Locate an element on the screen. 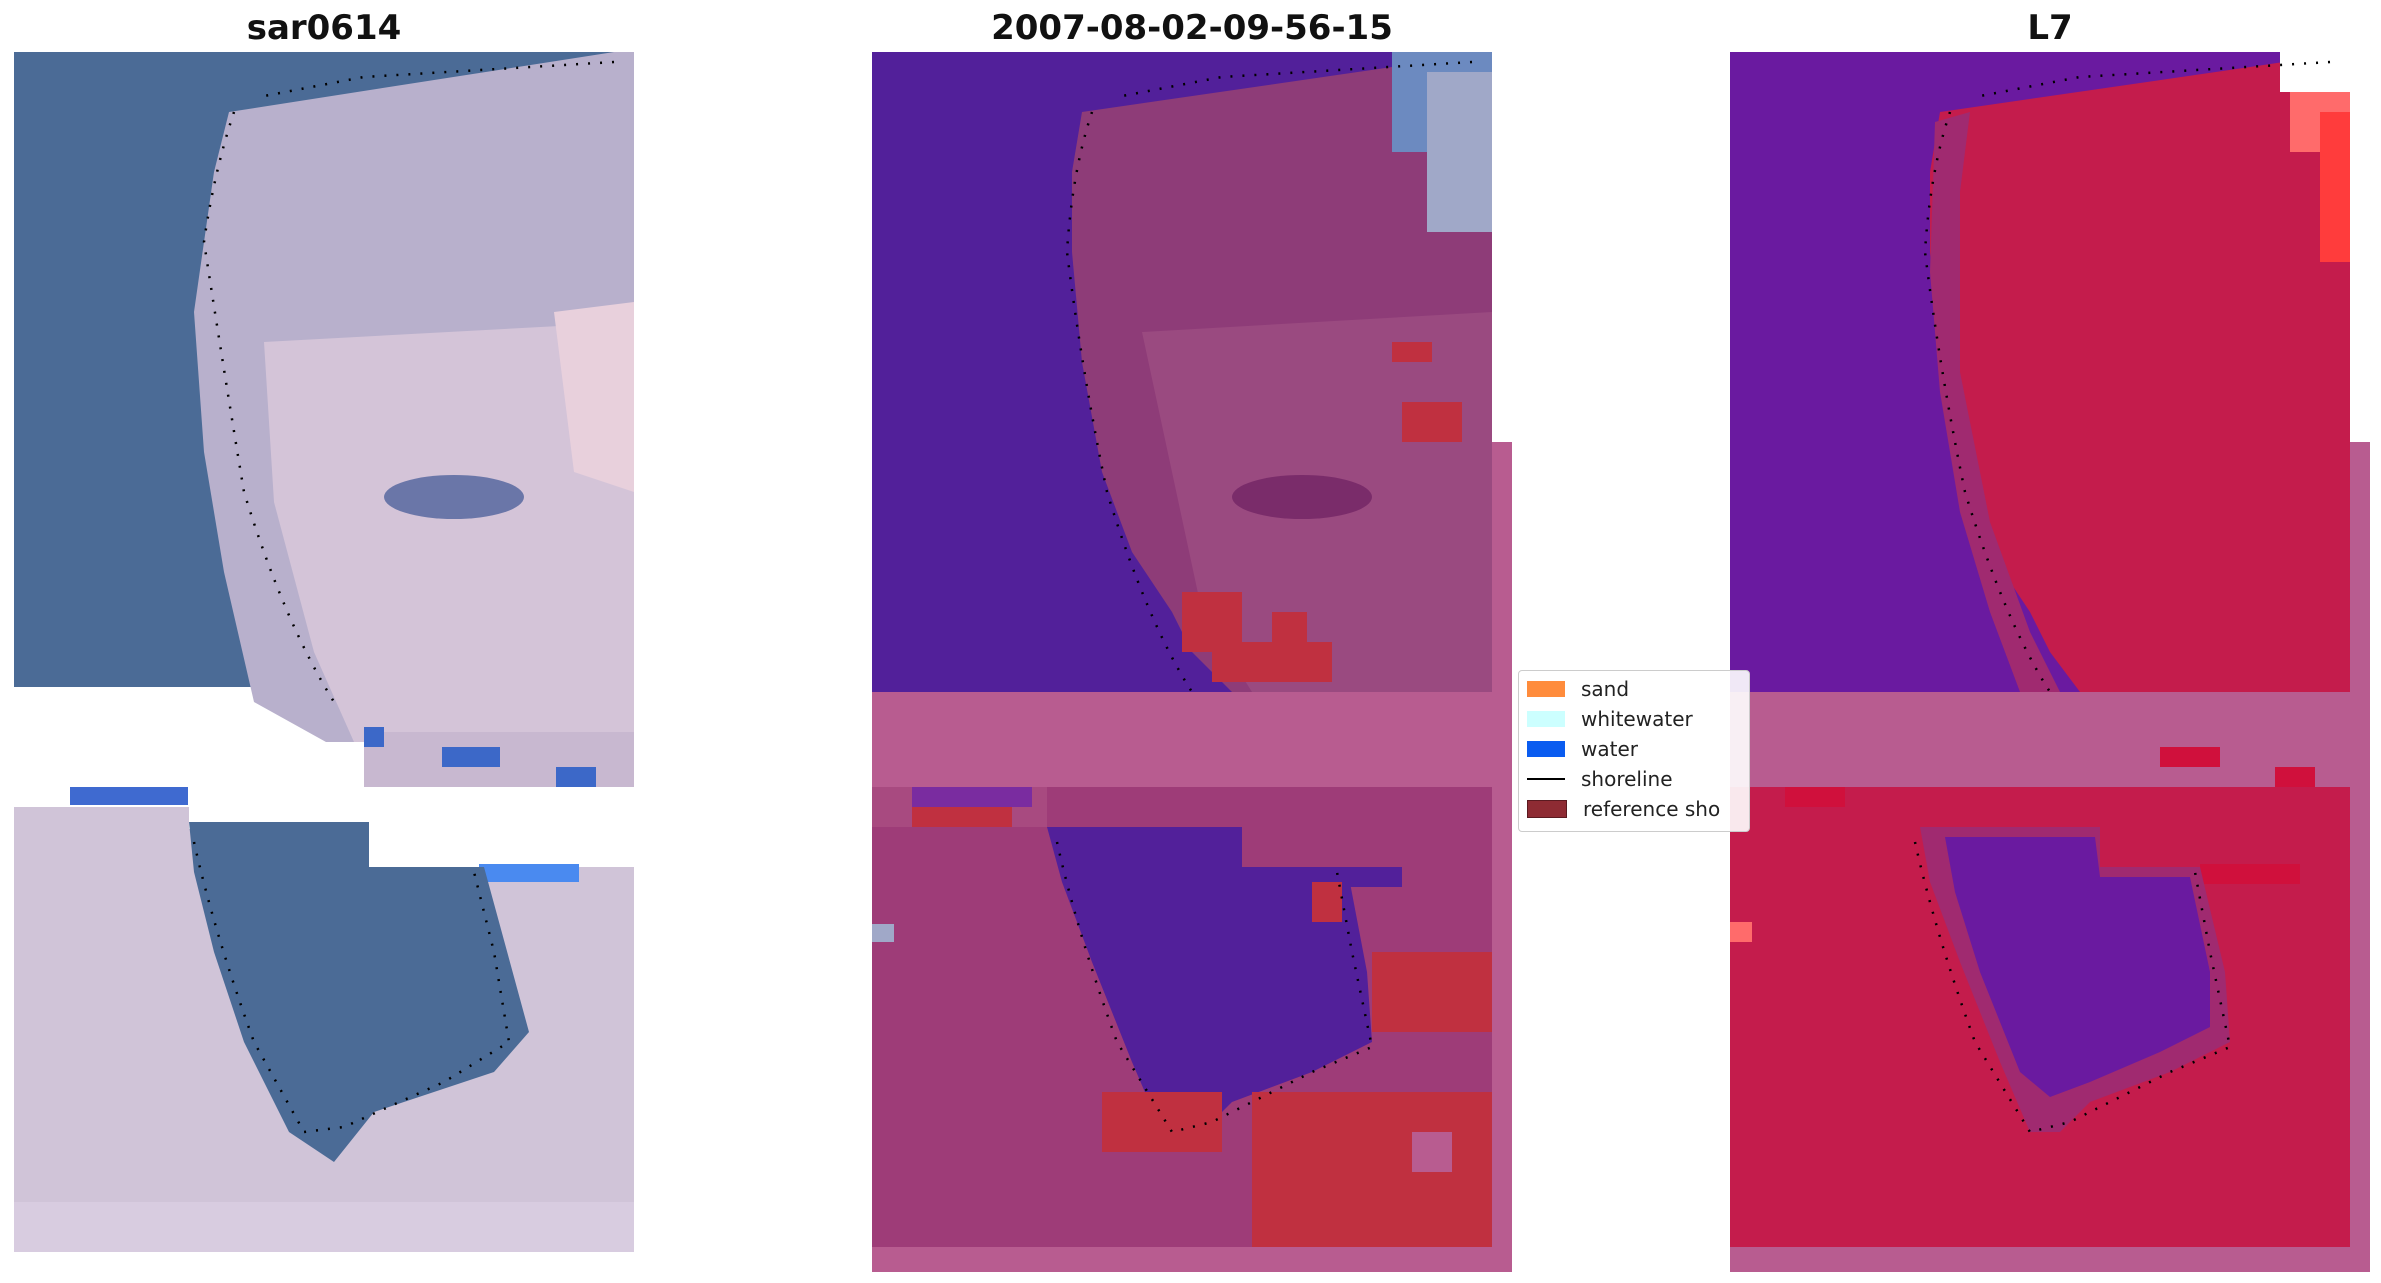 The height and width of the screenshot is (1283, 2381). middle-panel-title: 2007-08-02-09-56-15 is located at coordinates (1192, 28).